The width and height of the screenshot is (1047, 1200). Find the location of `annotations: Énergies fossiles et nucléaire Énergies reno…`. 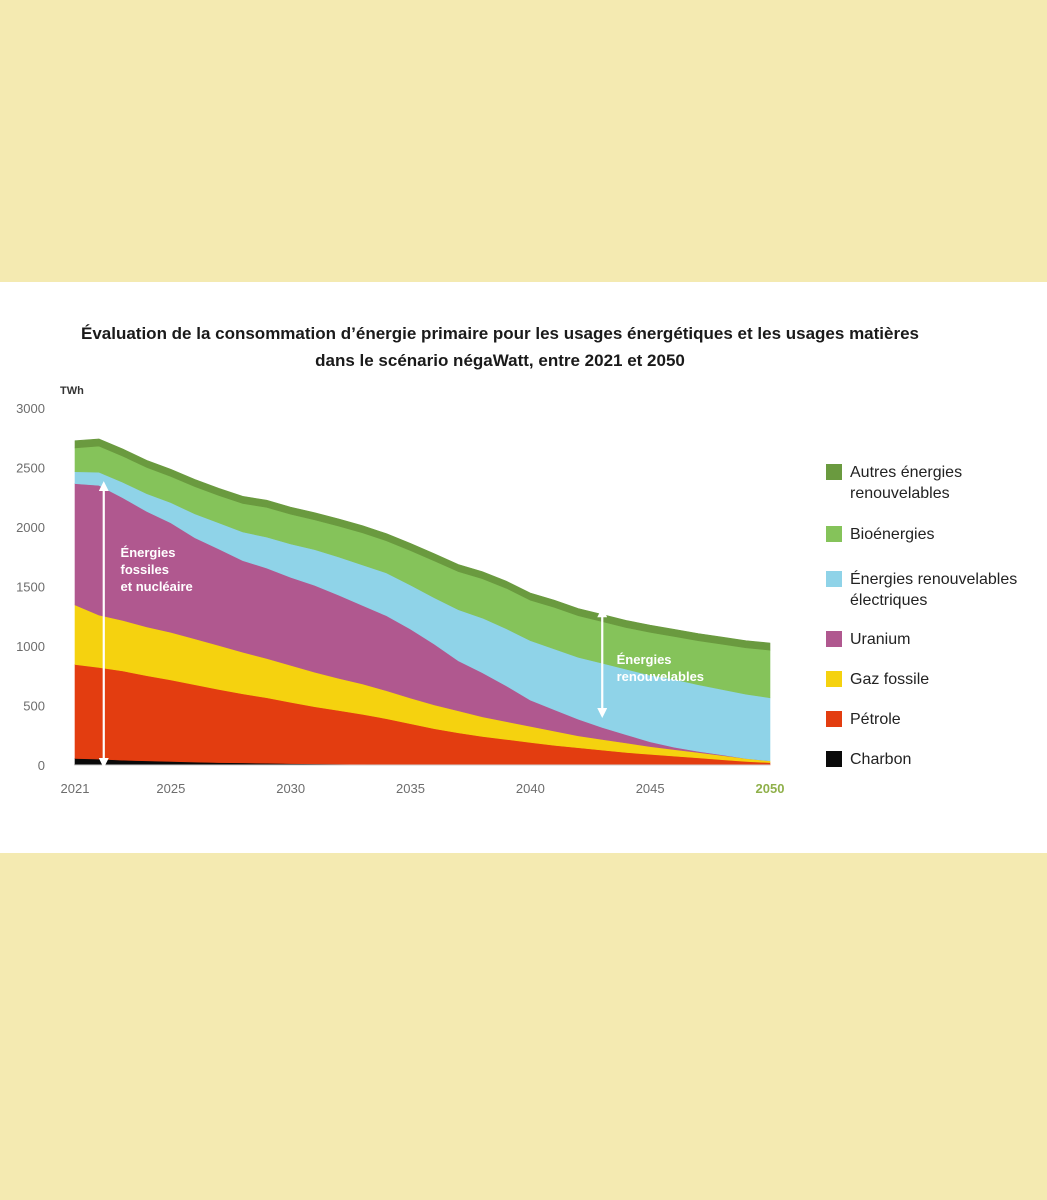

annotations: Énergies fossiles et nucléaire Énergies reno… is located at coordinates (401, 624).